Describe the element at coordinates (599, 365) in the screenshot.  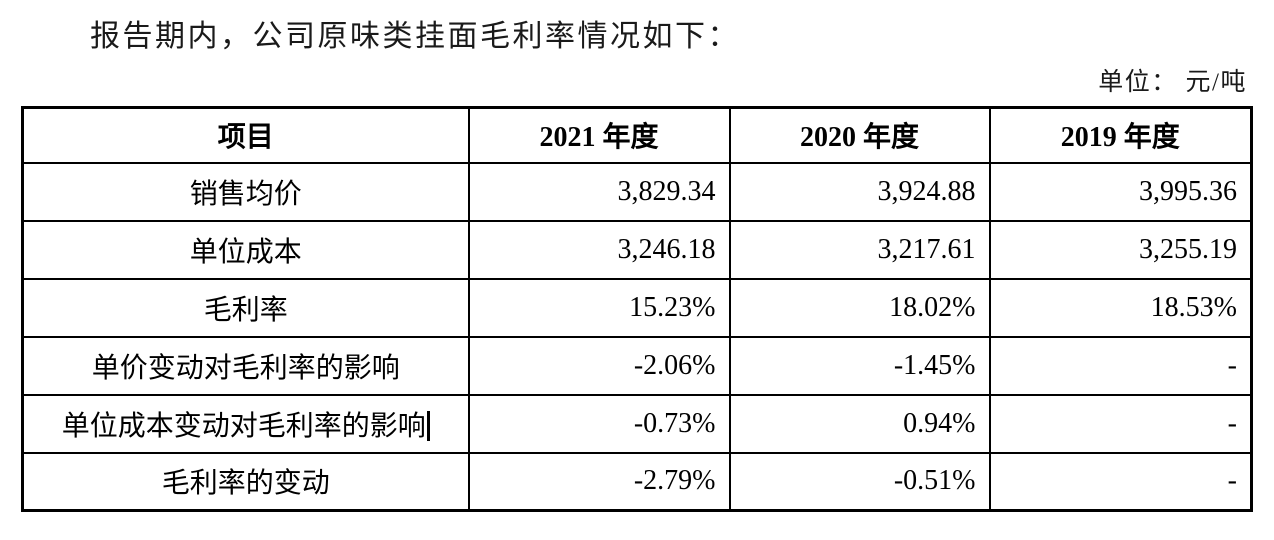
I see `value-2021: -2.06%` at that location.